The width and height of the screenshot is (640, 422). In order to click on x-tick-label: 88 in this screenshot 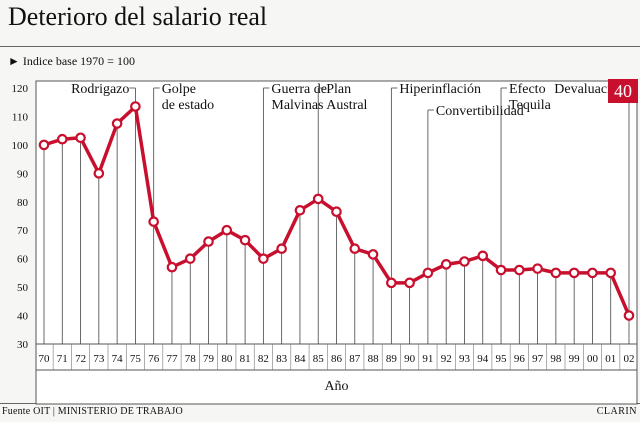, I will do `click(374, 359)`.